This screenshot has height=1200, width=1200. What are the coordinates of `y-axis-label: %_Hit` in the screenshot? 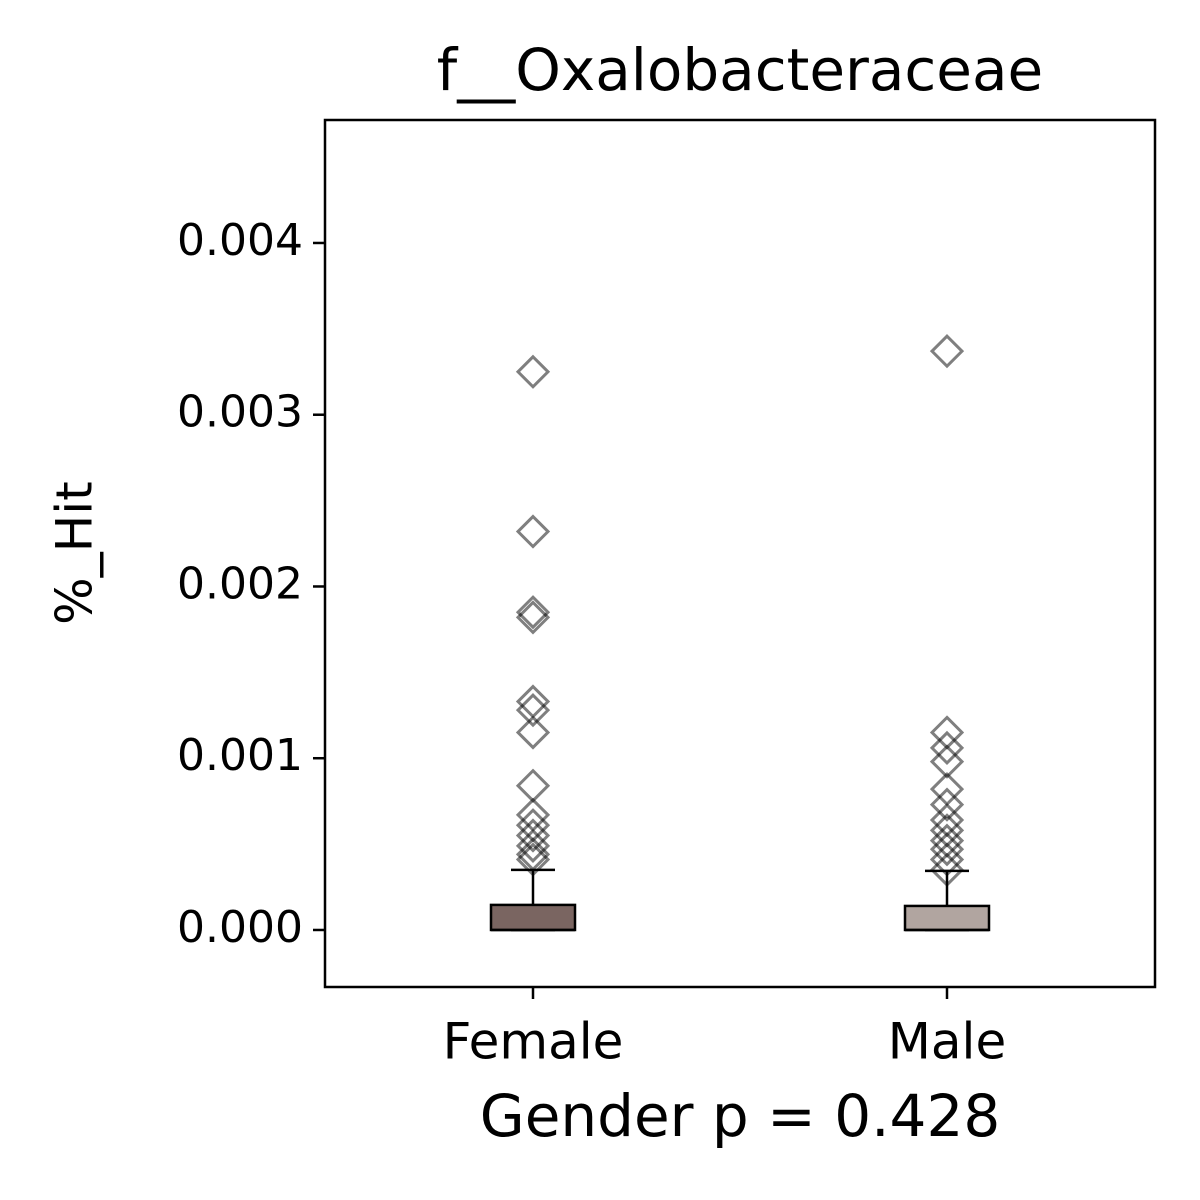 It's located at (75, 553).